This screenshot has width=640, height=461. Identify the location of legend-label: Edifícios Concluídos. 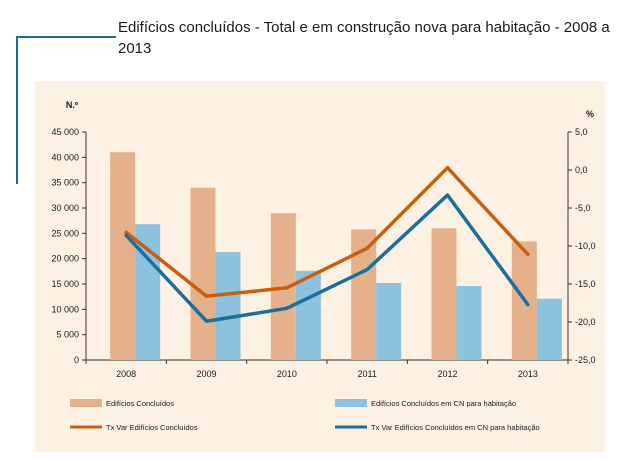
(140, 403).